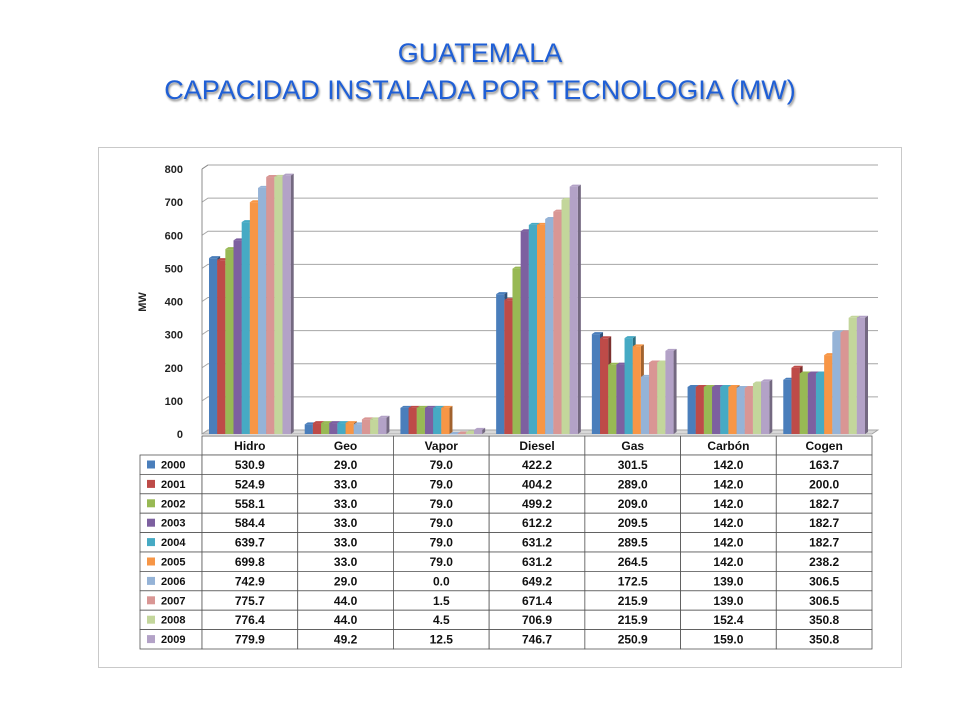 This screenshot has height=720, width=960. Describe the element at coordinates (173, 582) in the screenshot. I see `legend-series-name: 2006` at that location.